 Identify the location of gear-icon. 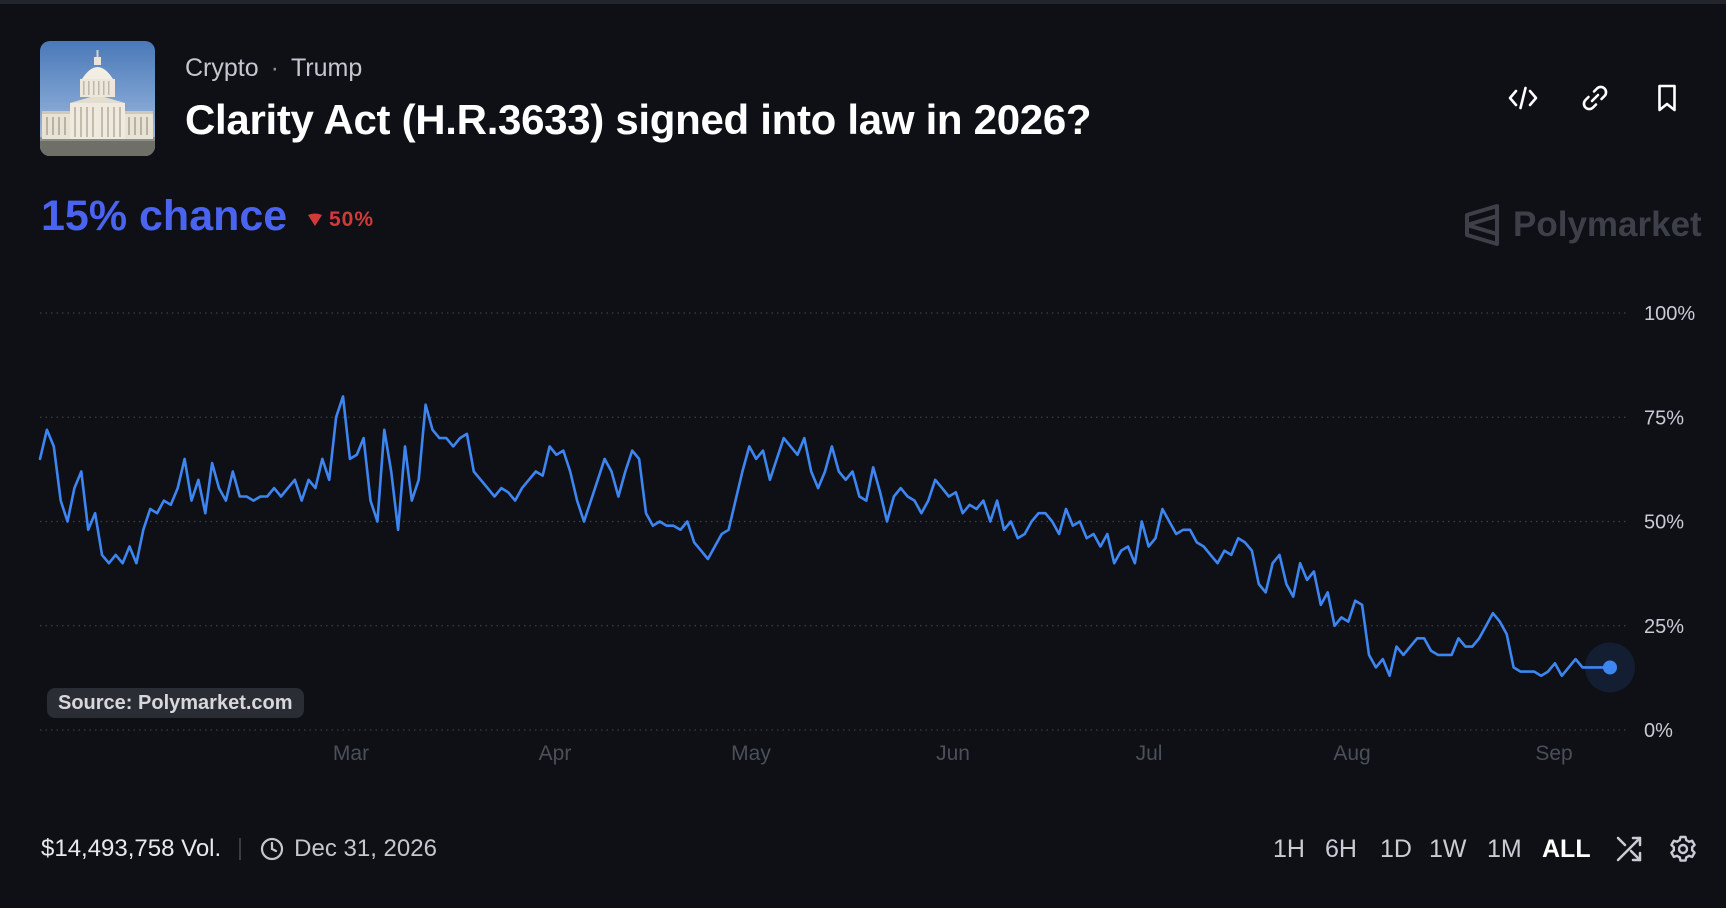
(1683, 848).